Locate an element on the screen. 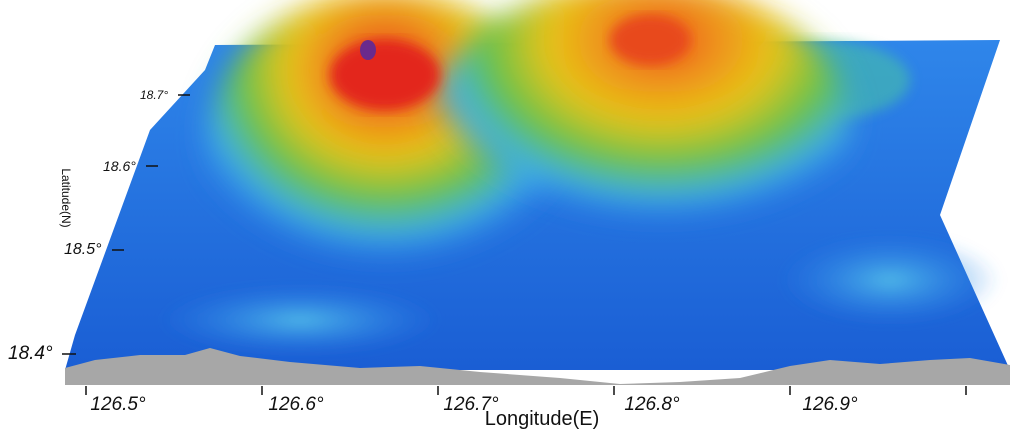 This screenshot has height=437, width=1013. lat-tick-label: 18.5° is located at coordinates (83, 249).